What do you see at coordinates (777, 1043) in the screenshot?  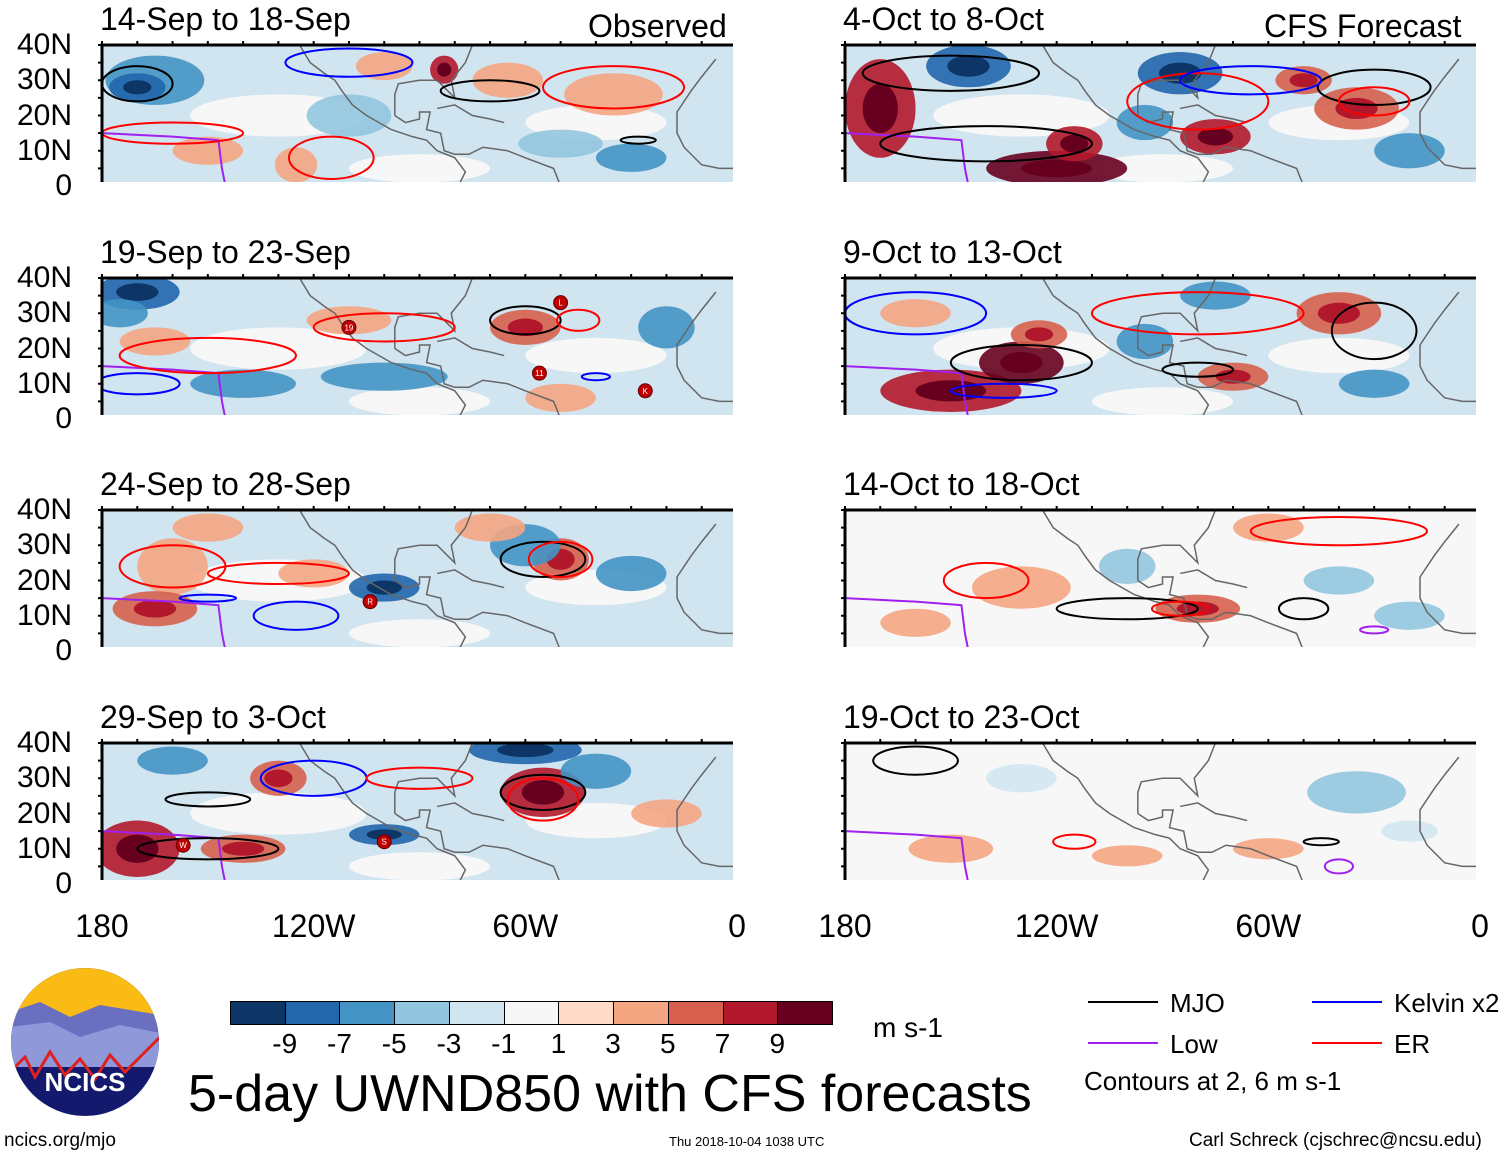 I see `colorbar-label: 9` at bounding box center [777, 1043].